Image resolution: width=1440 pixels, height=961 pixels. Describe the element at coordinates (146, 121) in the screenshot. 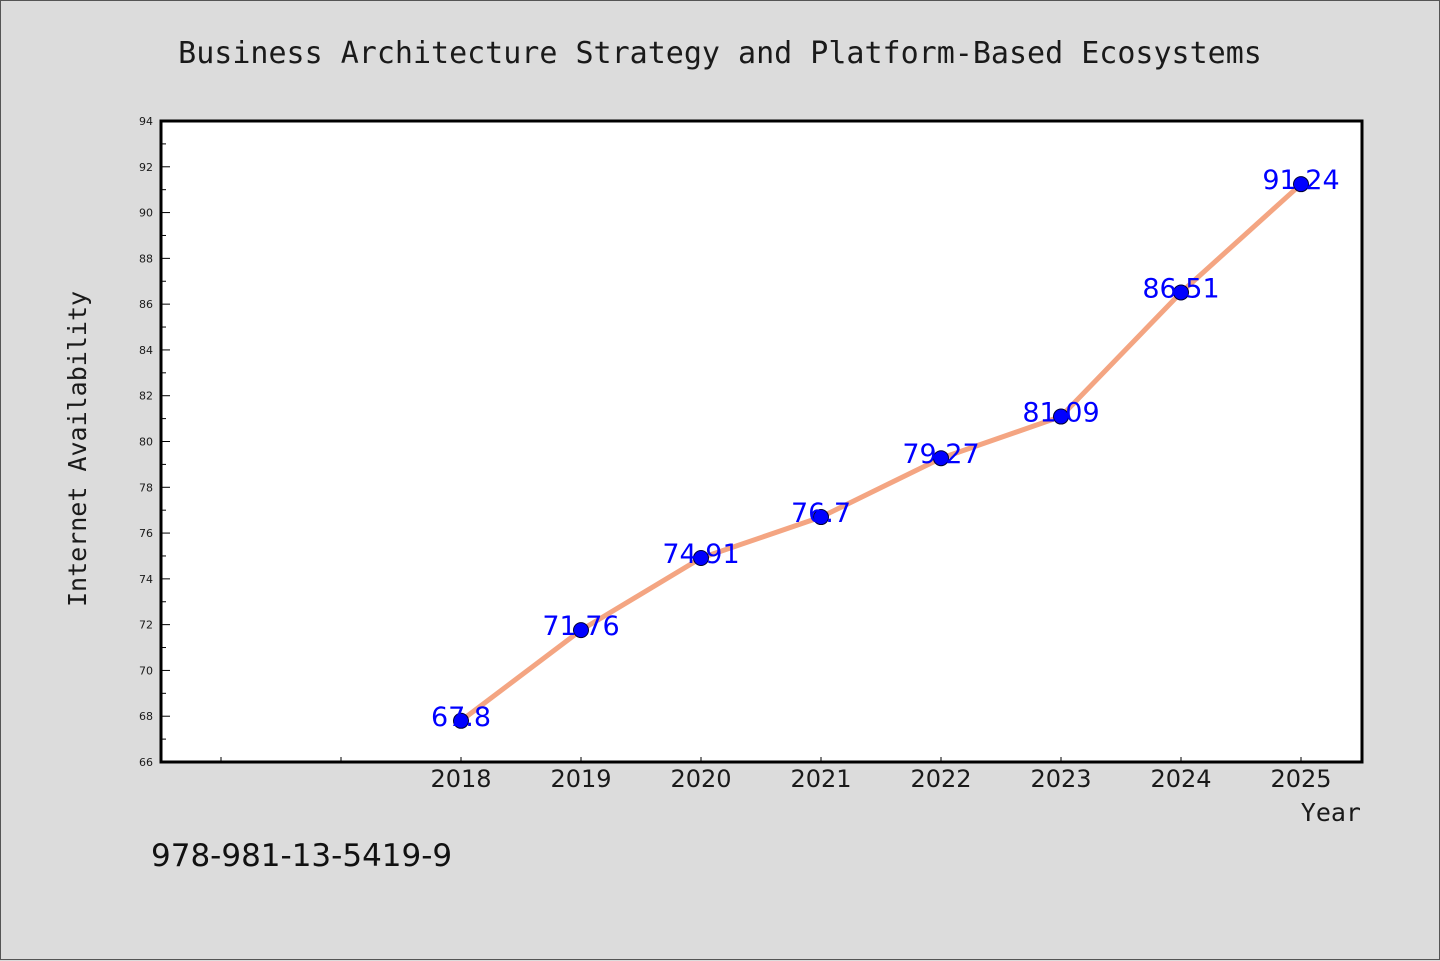

I see `y-tick-label: 94` at that location.